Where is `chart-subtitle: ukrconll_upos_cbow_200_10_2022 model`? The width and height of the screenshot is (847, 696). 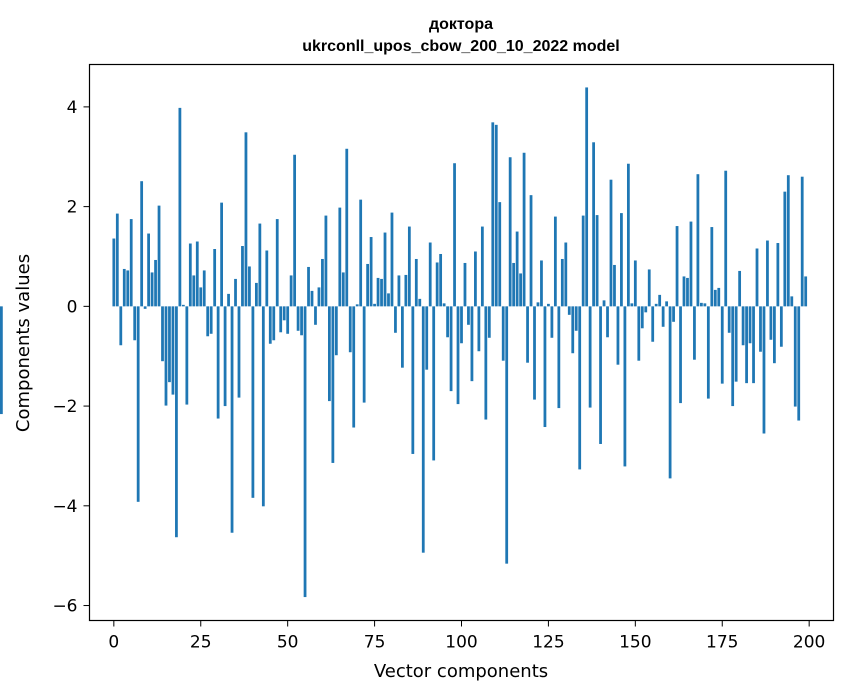 chart-subtitle: ukrconll_upos_cbow_200_10_2022 model is located at coordinates (460, 46).